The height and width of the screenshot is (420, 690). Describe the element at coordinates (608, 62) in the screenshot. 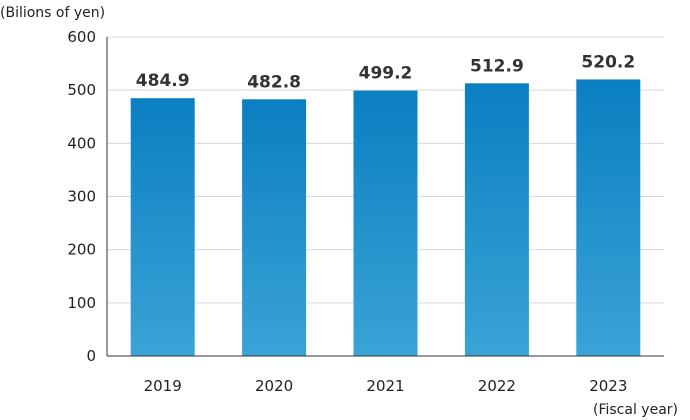

I see `data-label-2023: 520.2` at that location.